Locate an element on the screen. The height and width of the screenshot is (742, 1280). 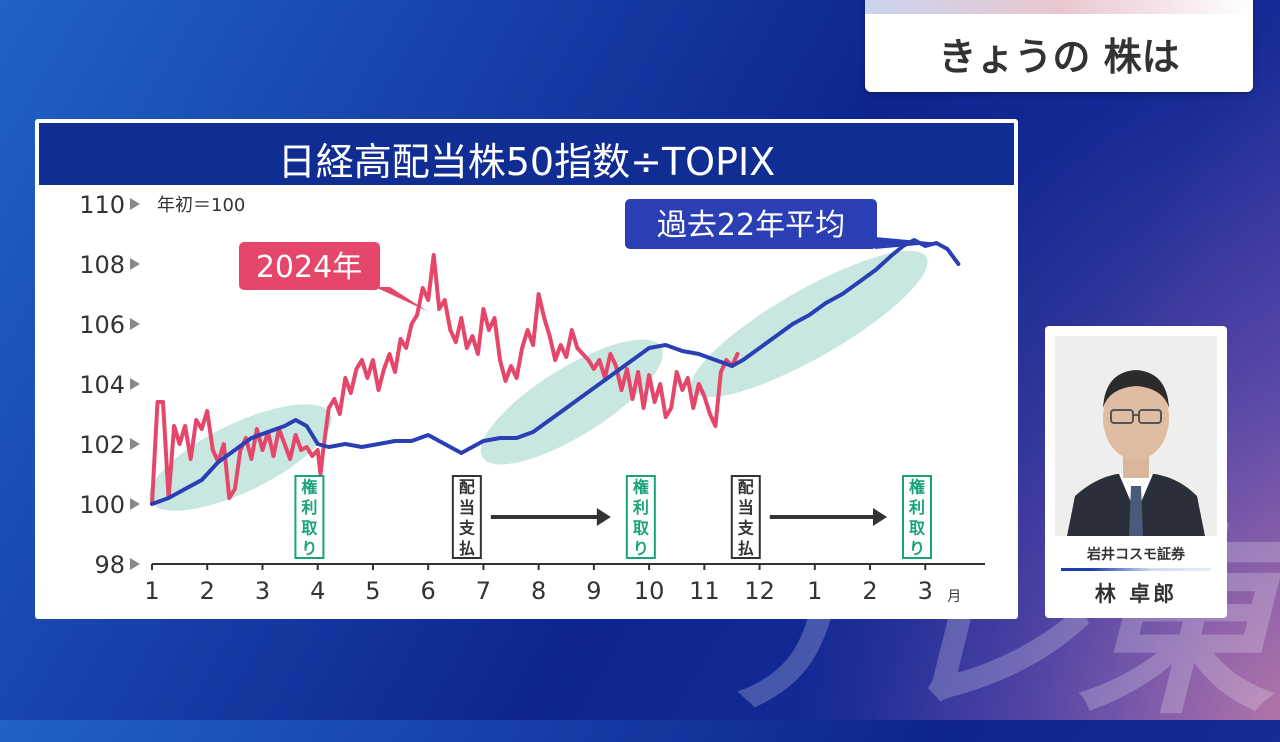
x-tick-label: 5 is located at coordinates (372, 591).